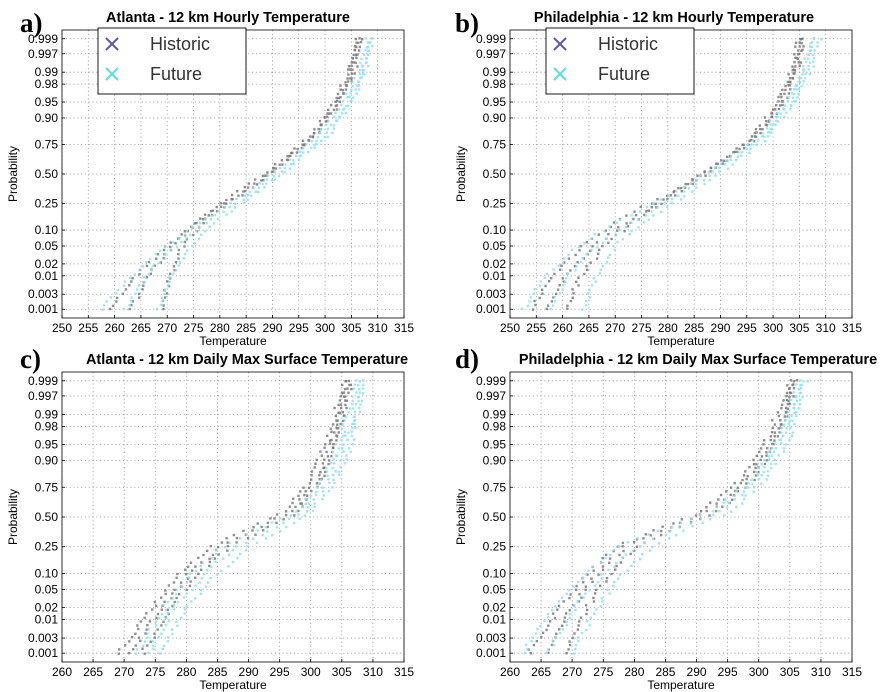 This screenshot has width=888, height=692. What do you see at coordinates (467, 359) in the screenshot?
I see `panel-letter: d)` at bounding box center [467, 359].